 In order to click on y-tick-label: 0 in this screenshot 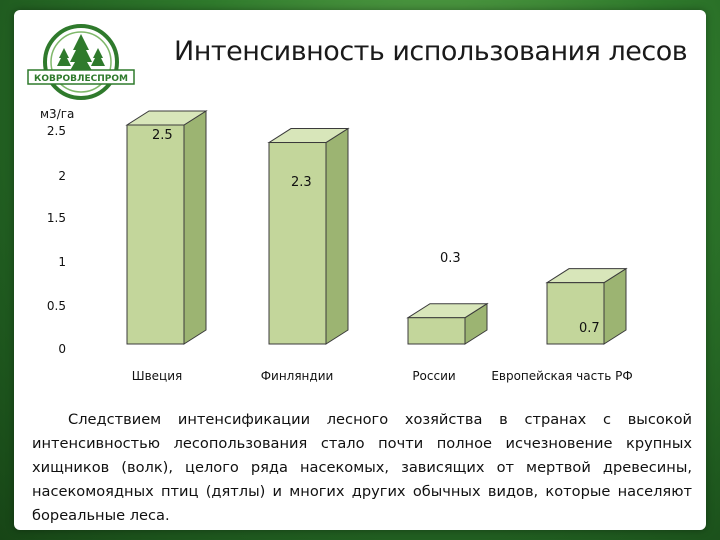, I will do `click(62, 349)`.